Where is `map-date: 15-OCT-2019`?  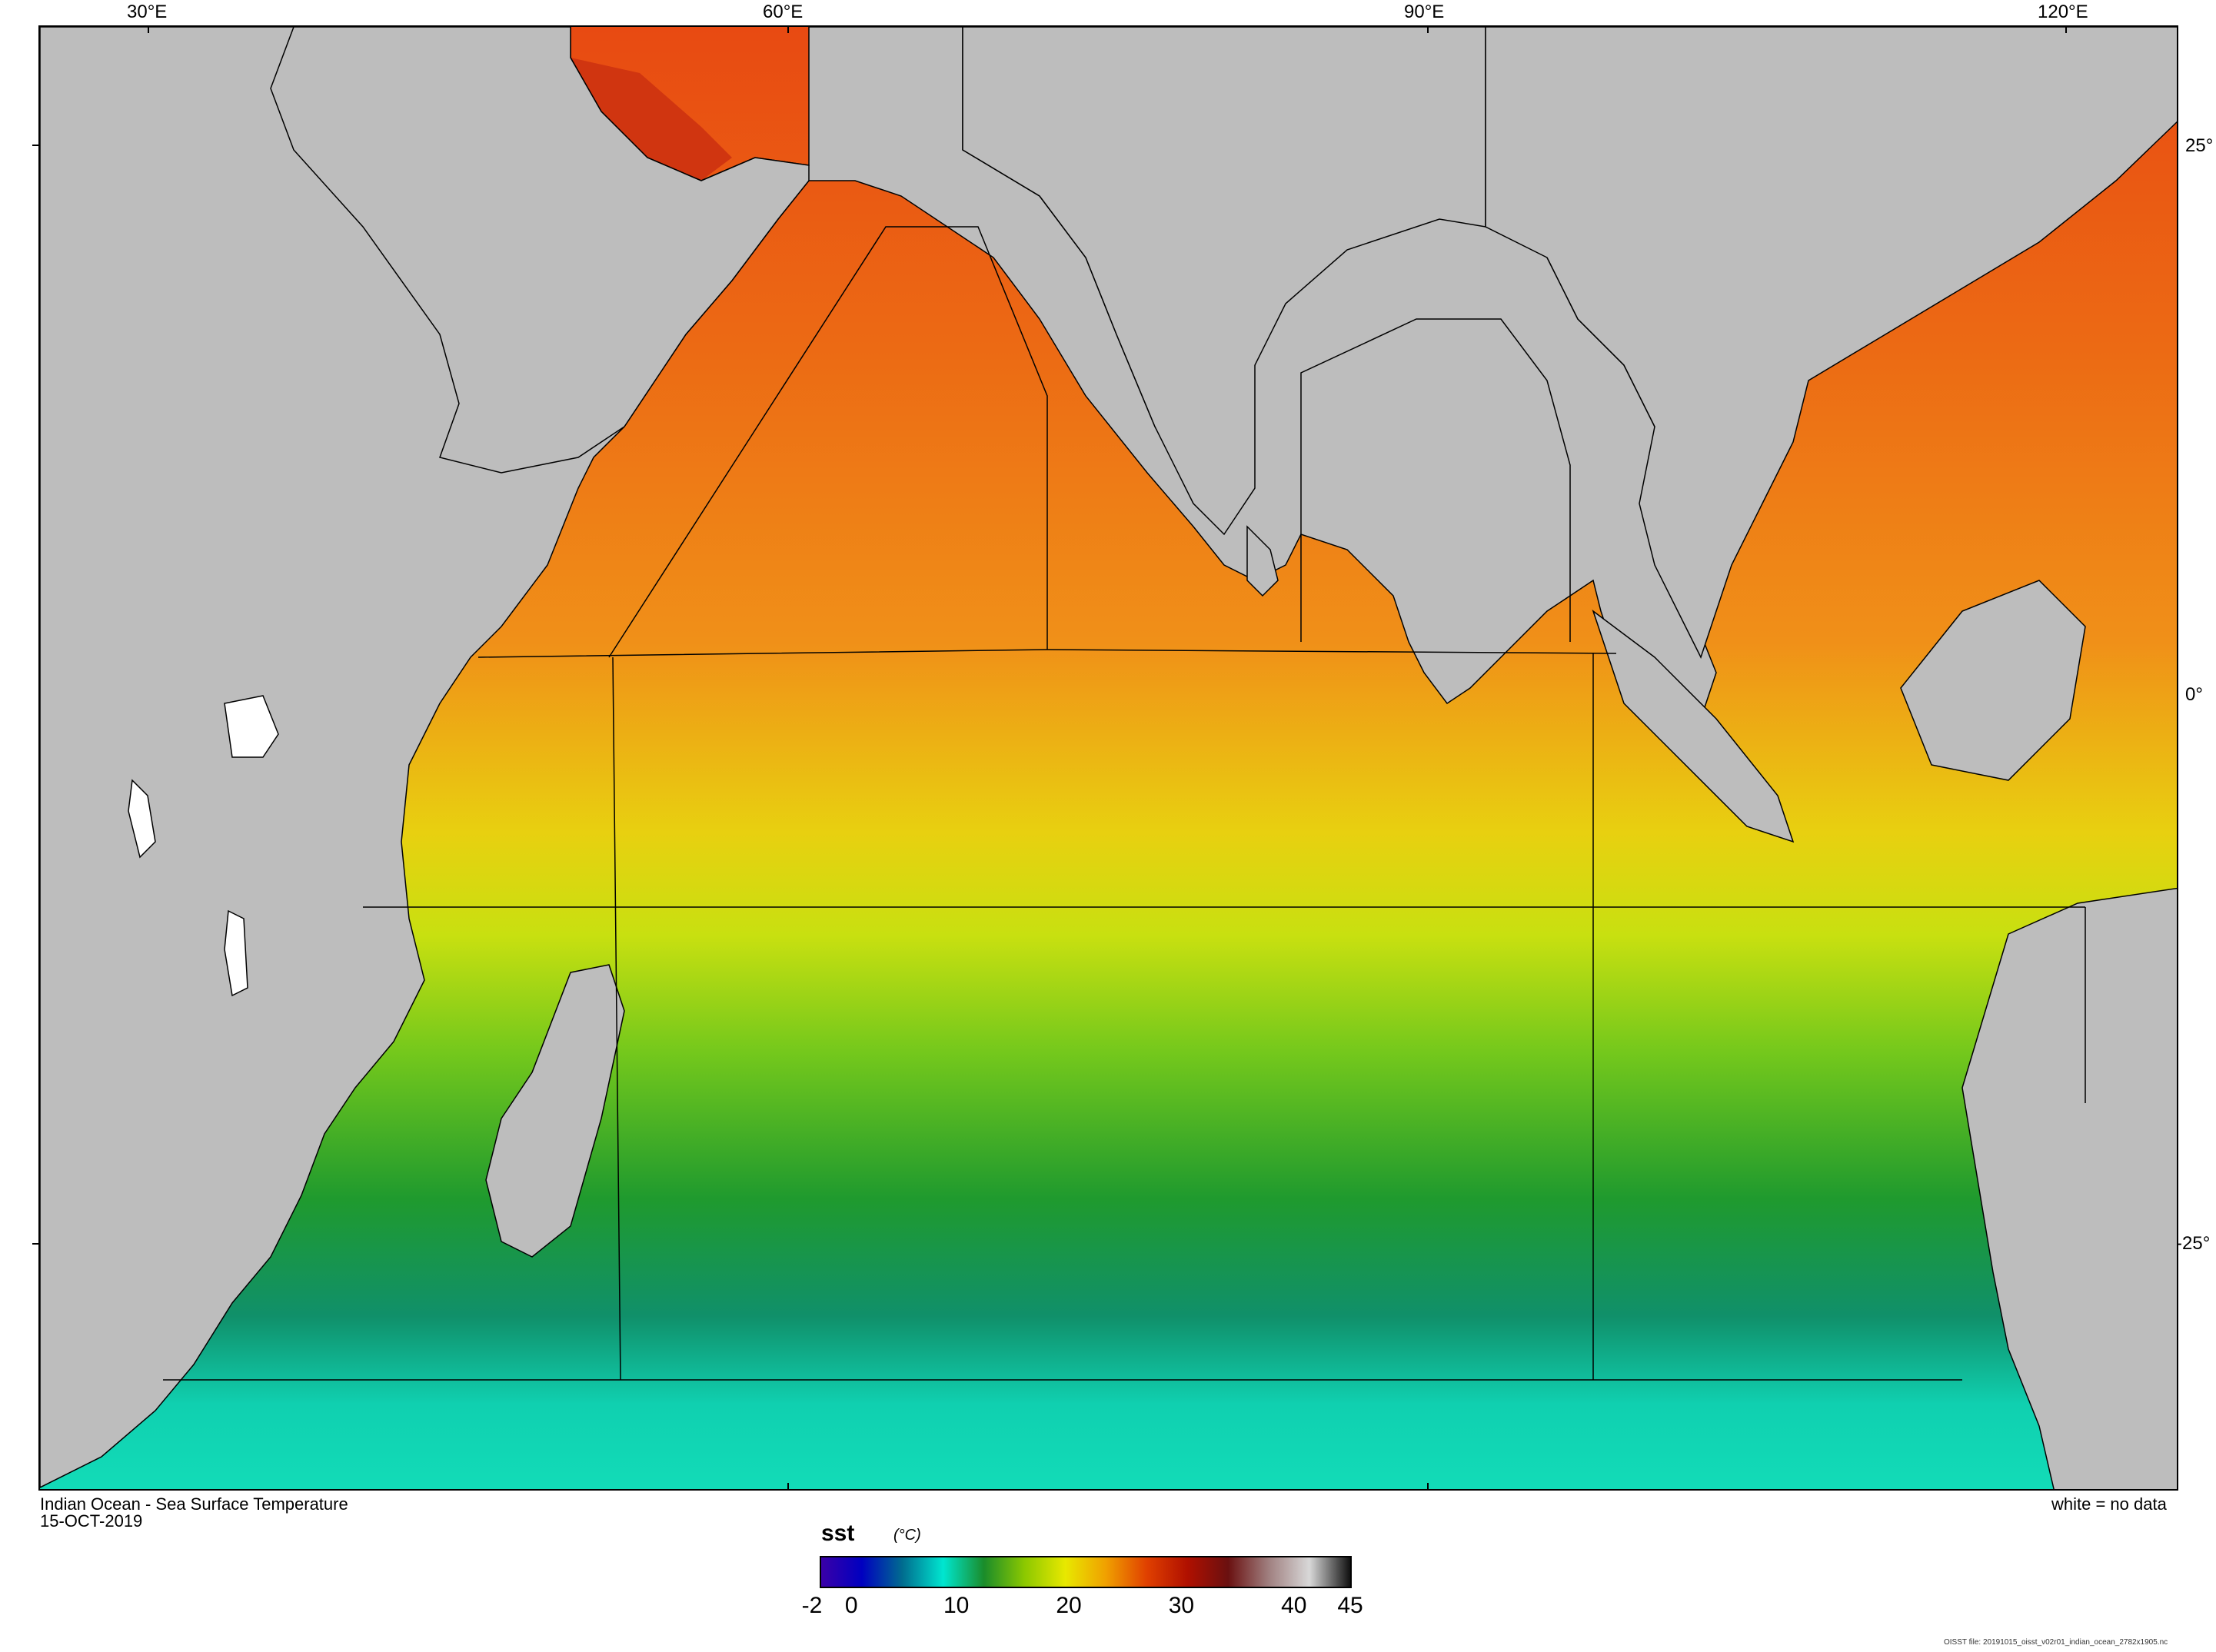
map-date: 15-OCT-2019 is located at coordinates (92, 1521).